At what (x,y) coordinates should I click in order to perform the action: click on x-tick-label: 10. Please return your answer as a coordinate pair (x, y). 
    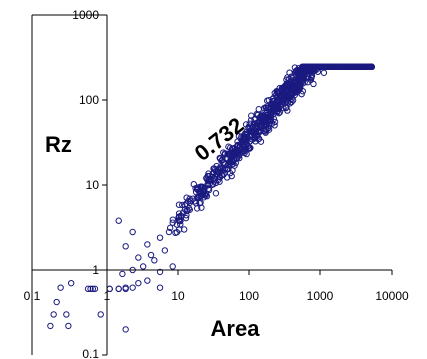
    Looking at the image, I should click on (178, 296).